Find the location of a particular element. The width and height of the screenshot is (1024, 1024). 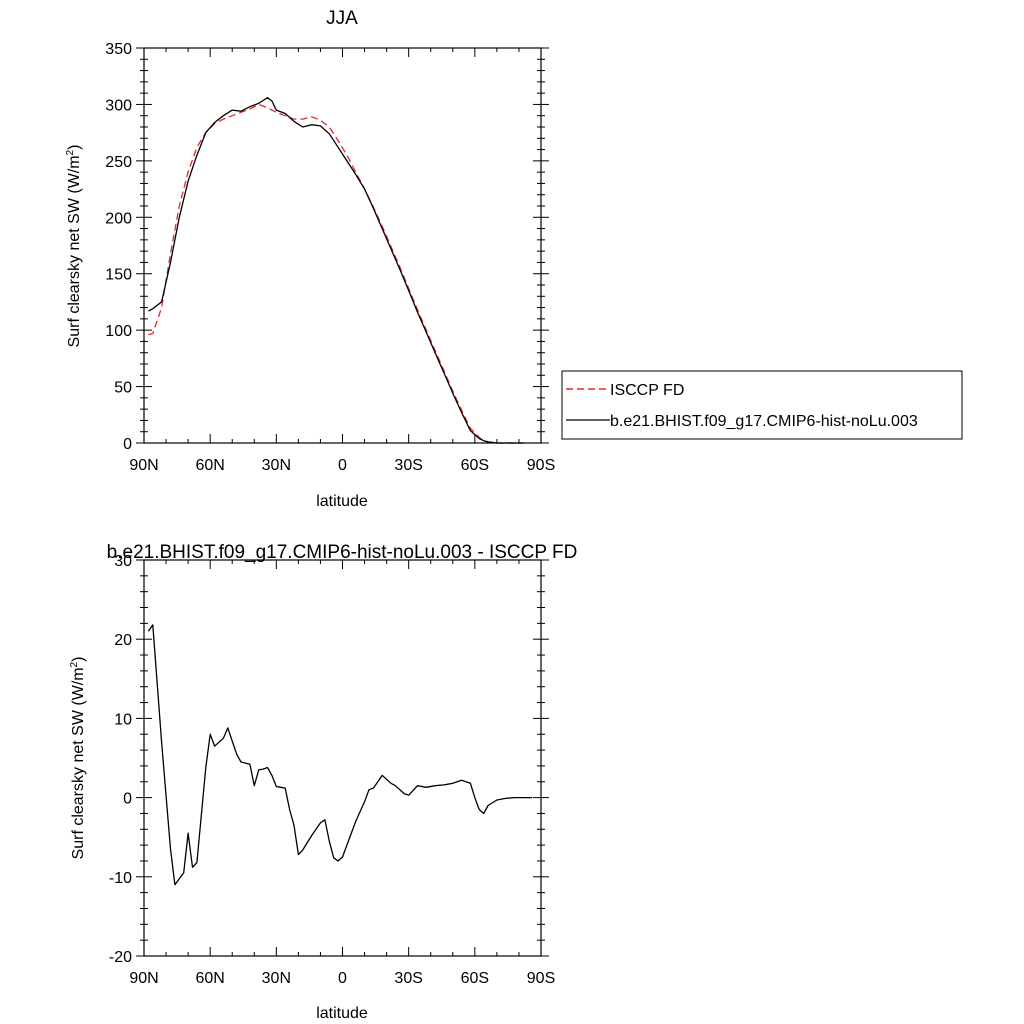

top-chart-x-tick-label: 60S is located at coordinates (475, 465).